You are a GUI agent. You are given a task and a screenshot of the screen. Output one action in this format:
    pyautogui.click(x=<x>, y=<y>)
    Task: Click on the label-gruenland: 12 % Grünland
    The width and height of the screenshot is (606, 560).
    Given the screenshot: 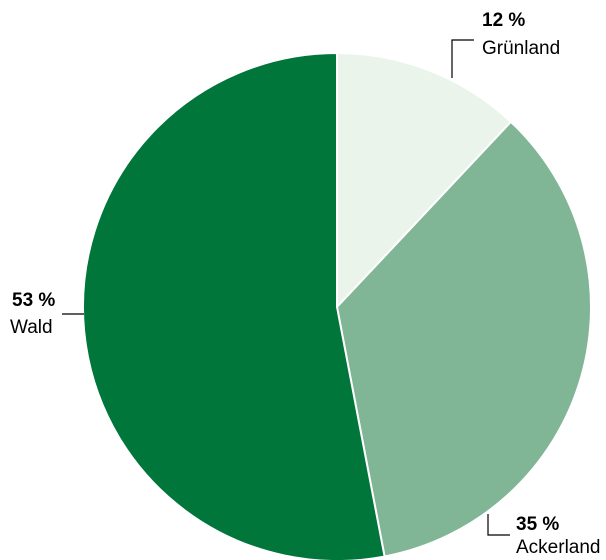 What is the action you would take?
    pyautogui.click(x=505, y=44)
    